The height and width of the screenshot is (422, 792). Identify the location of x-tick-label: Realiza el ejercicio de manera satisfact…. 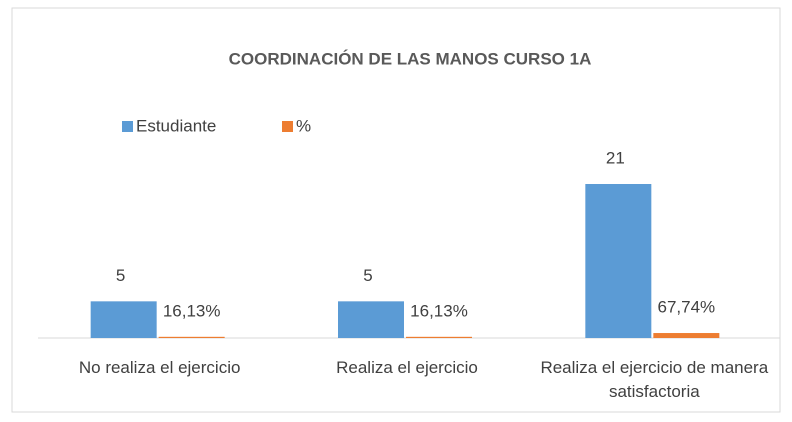
(654, 379).